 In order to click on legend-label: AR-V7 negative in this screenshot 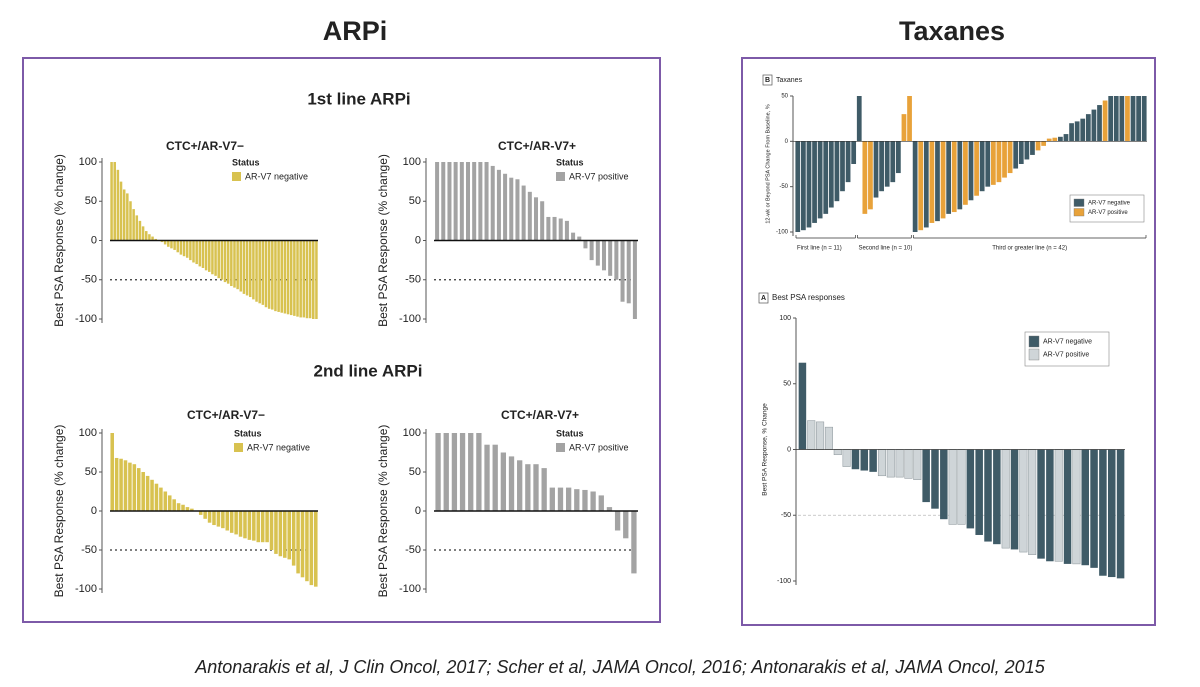, I will do `click(276, 176)`.